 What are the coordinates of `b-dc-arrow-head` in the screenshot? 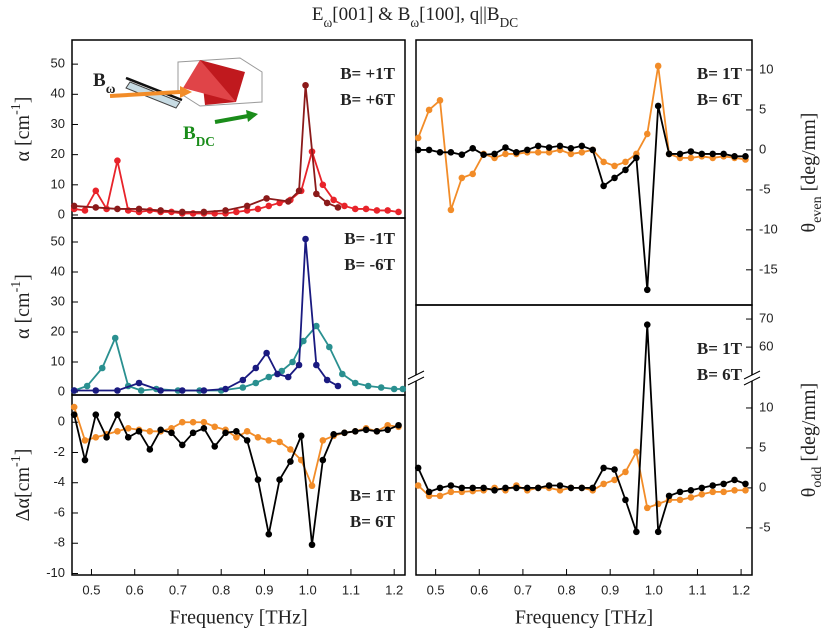 It's located at (252, 116).